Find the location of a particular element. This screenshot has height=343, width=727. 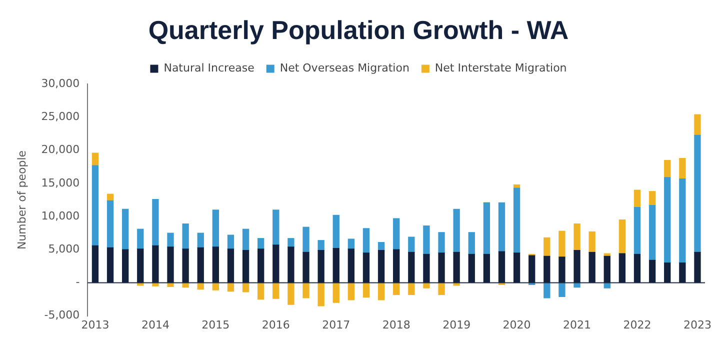

x-tick-label: 2018 is located at coordinates (396, 325).